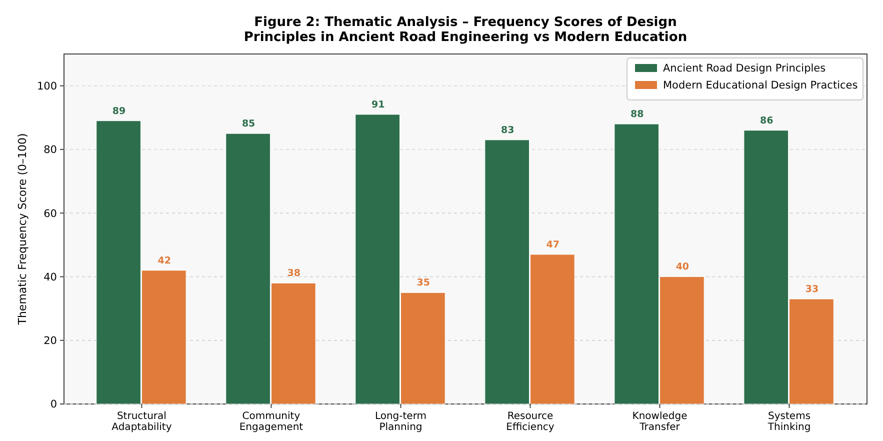 The width and height of the screenshot is (883, 441). I want to click on y-tick-label: 20, so click(50, 341).